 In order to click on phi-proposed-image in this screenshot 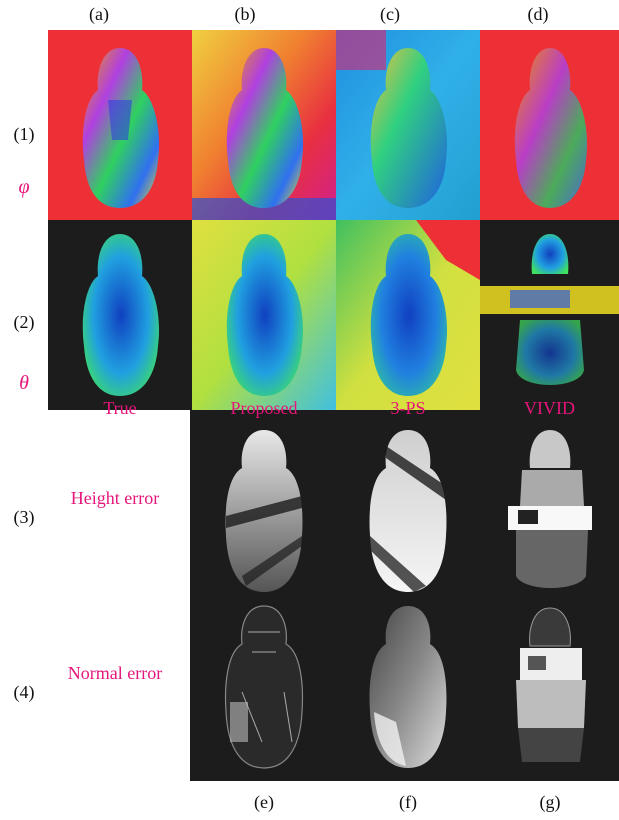, I will do `click(264, 125)`.